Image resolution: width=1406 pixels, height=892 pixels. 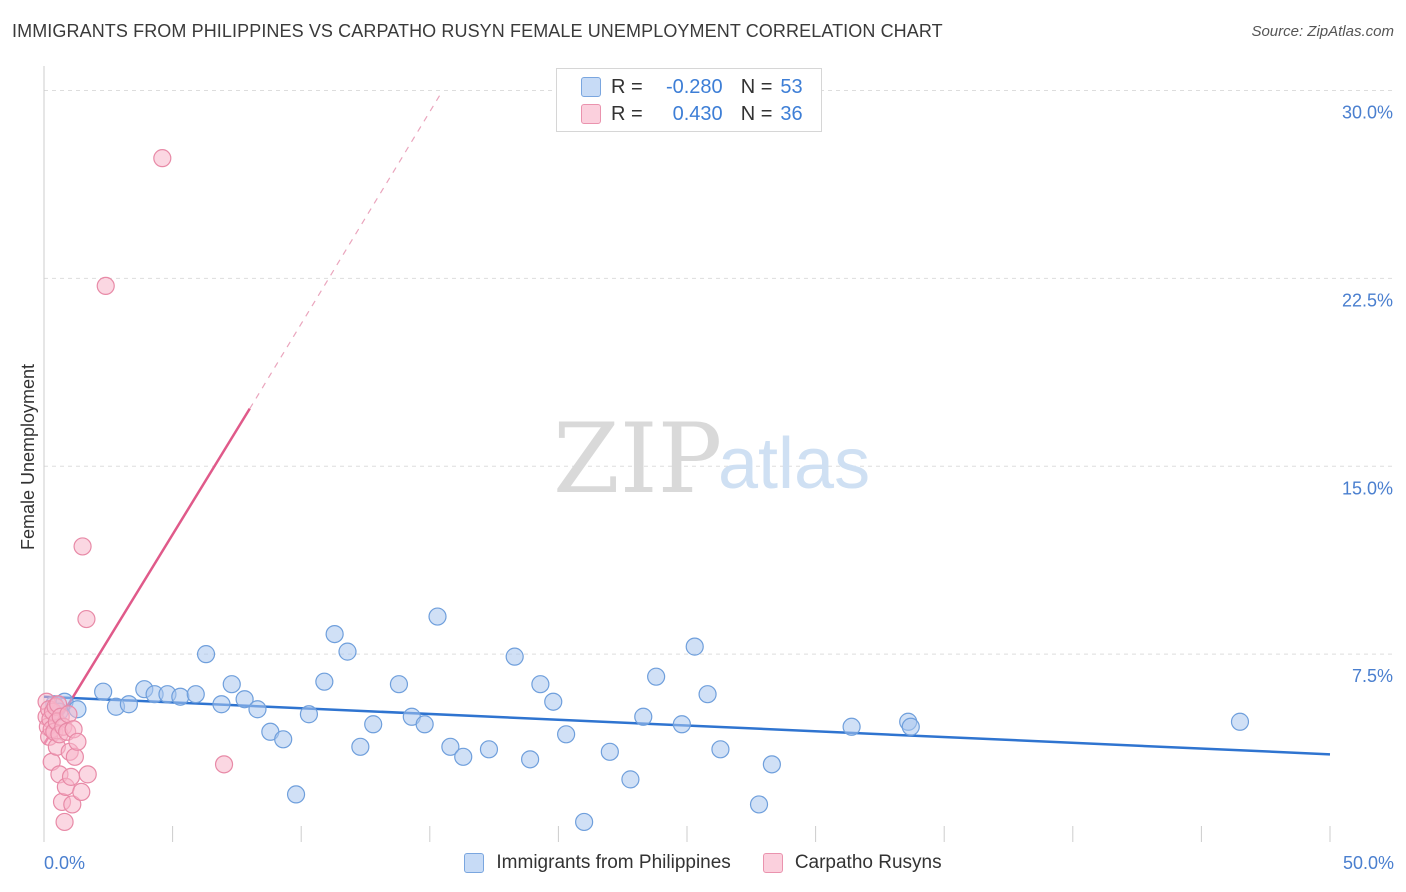 What do you see at coordinates (346, 249) in the screenshot?
I see `trend-line-rusyns-extension` at bounding box center [346, 249].